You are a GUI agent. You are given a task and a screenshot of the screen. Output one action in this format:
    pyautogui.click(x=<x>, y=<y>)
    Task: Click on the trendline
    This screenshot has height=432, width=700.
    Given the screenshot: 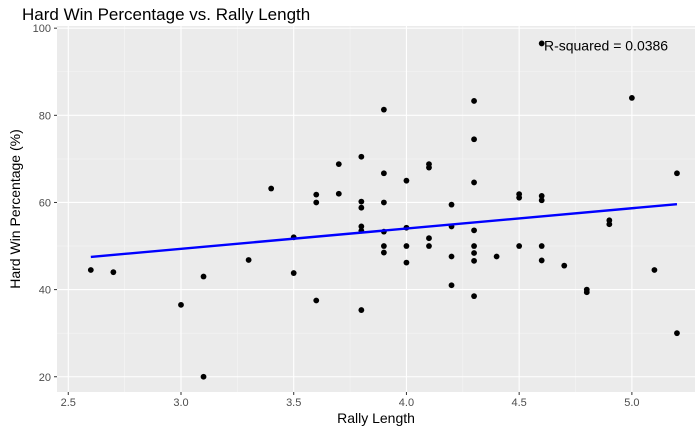 What is the action you would take?
    pyautogui.click(x=384, y=231)
    